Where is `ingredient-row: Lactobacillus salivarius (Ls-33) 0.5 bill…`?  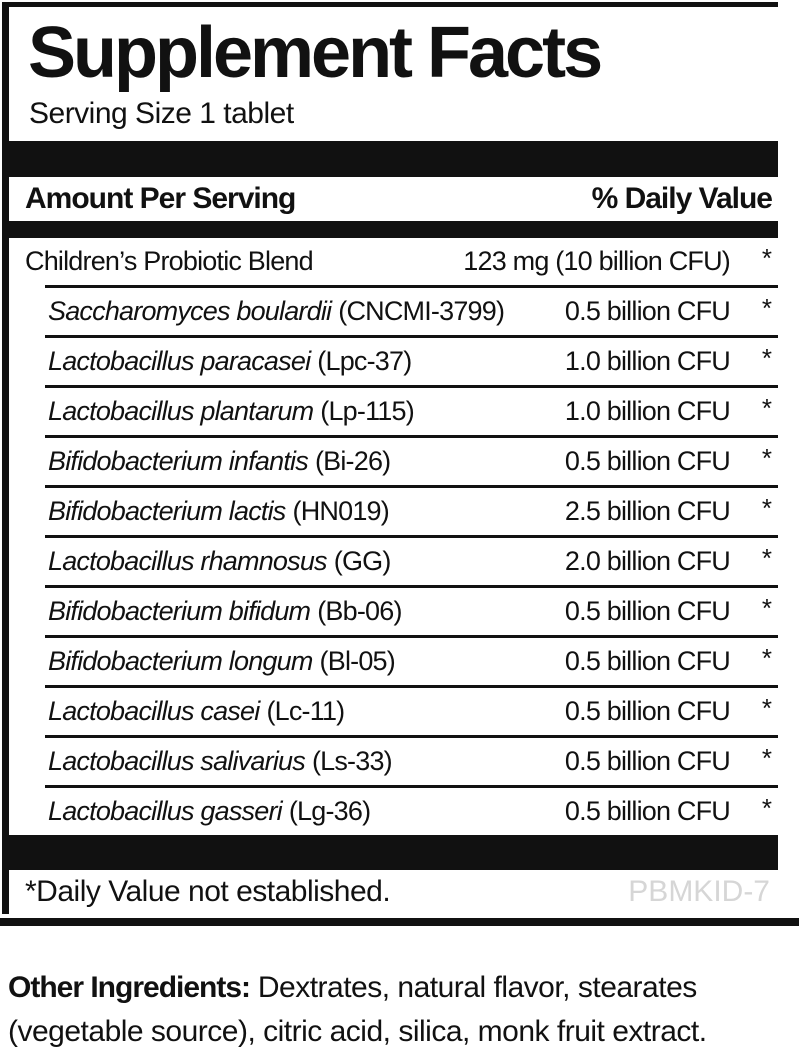 ingredient-row: Lactobacillus salivarius (Ls-33) 0.5 bill… is located at coordinates (411, 759).